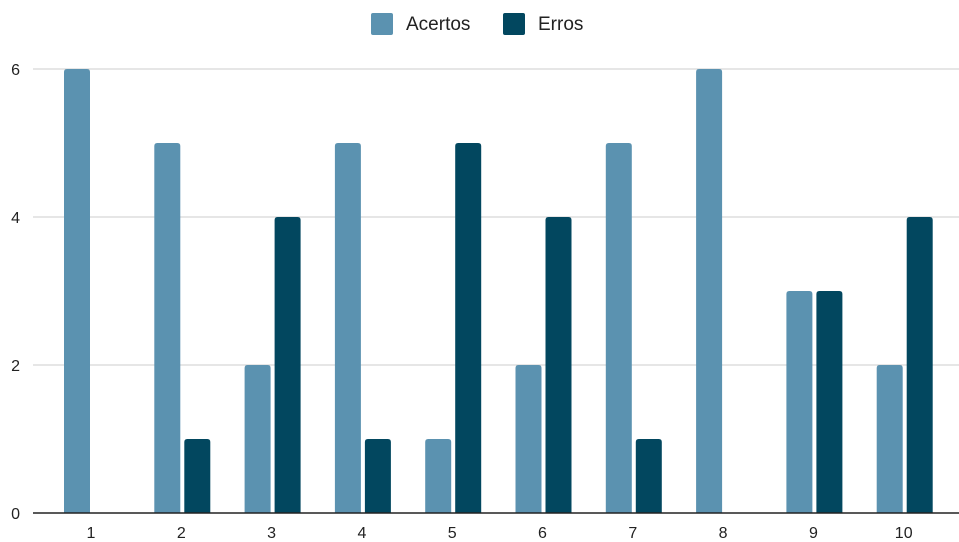 The image size is (959, 542). I want to click on y-tick-label-4: 4, so click(15, 218).